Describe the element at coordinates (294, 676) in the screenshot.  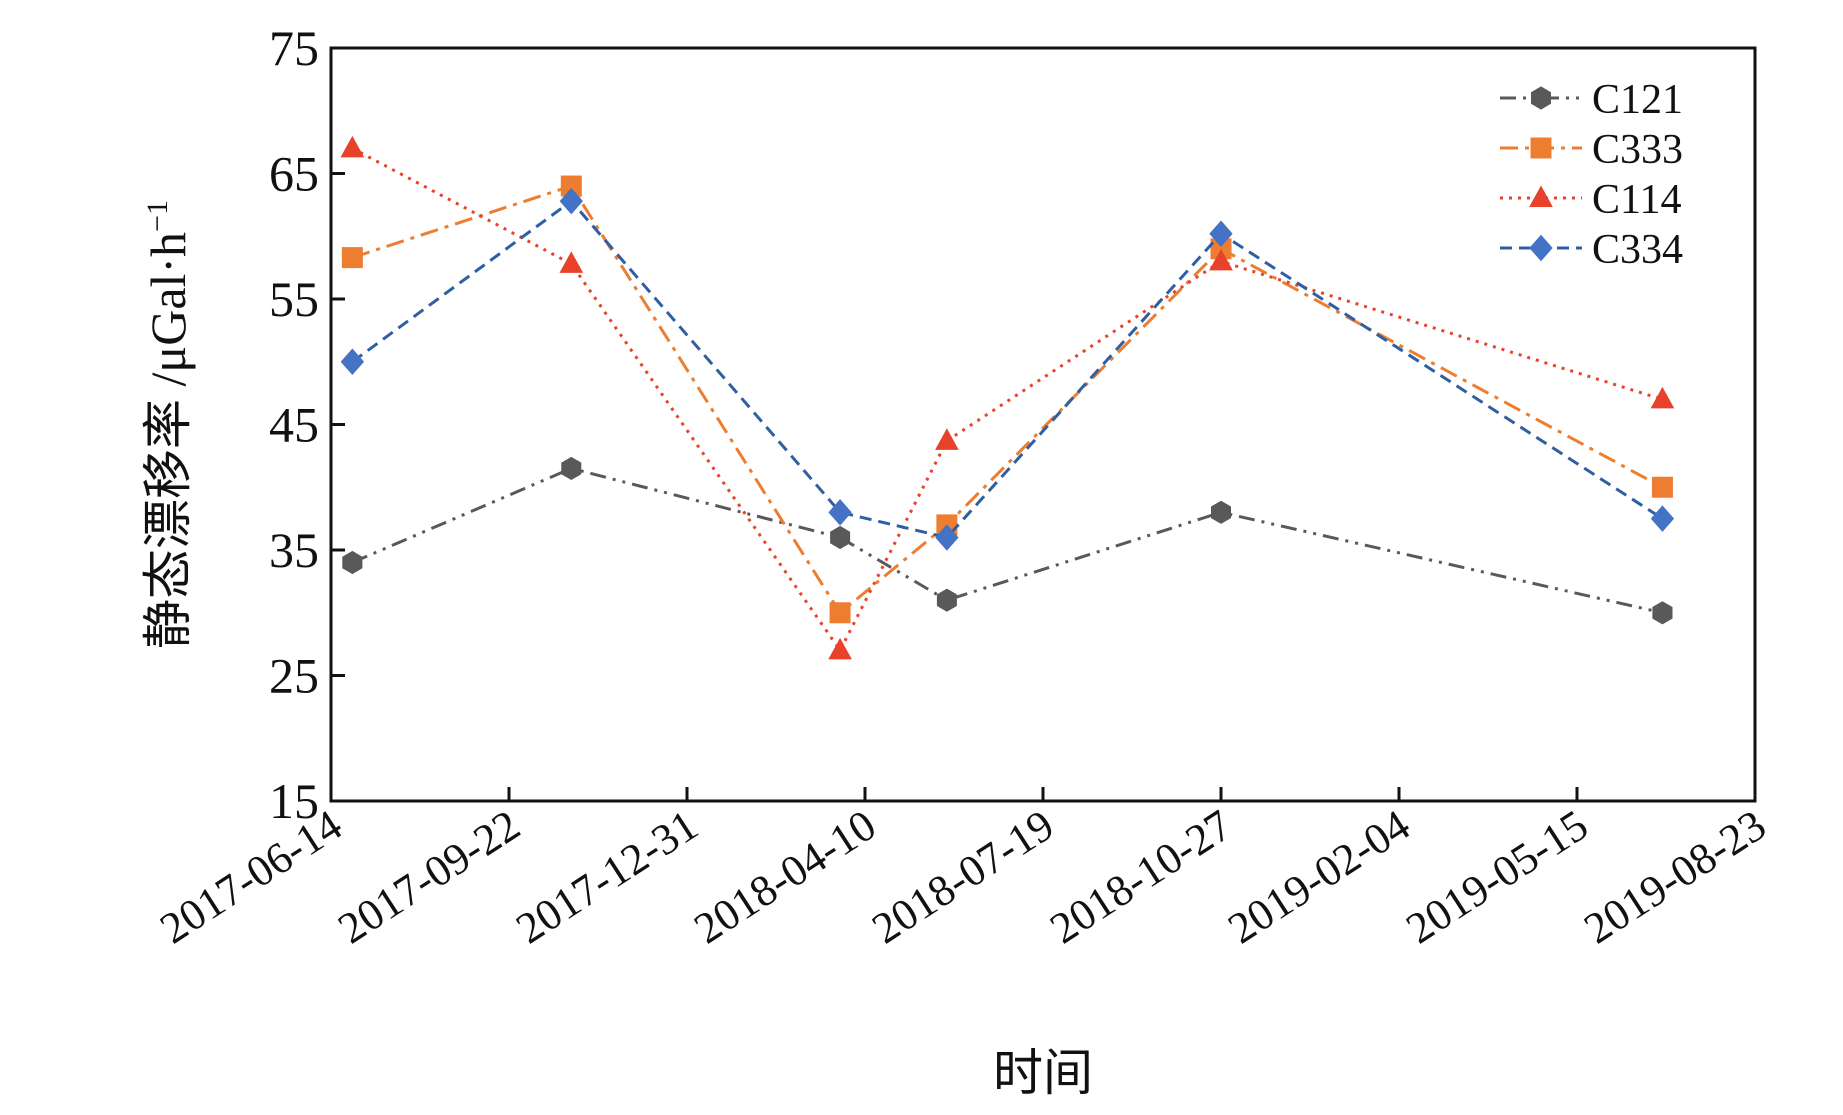
I see `y-tick-label: 25` at that location.